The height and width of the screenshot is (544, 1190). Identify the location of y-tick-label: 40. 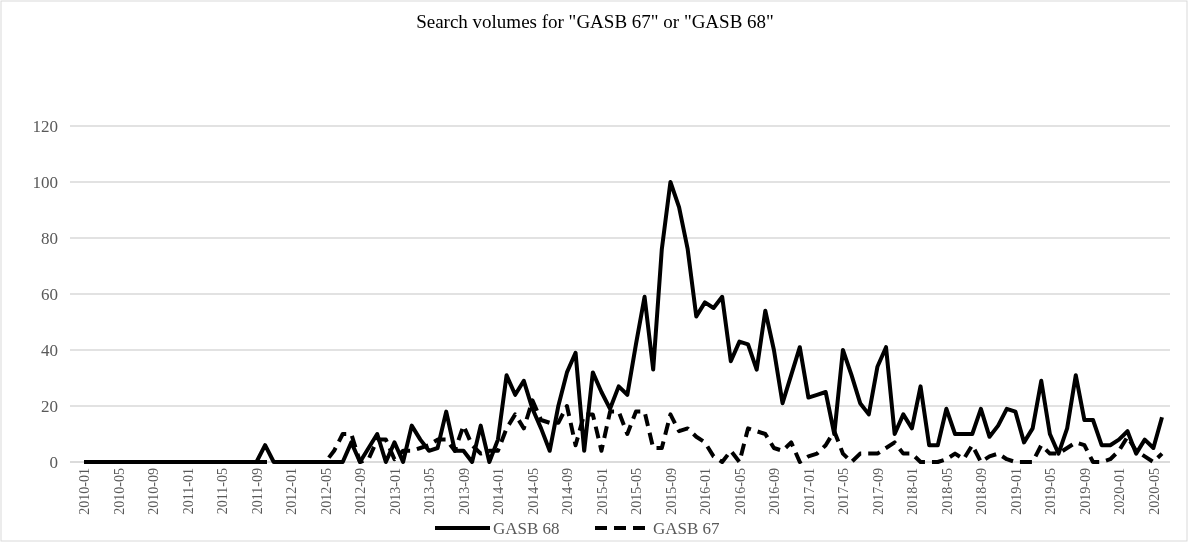
(49, 350).